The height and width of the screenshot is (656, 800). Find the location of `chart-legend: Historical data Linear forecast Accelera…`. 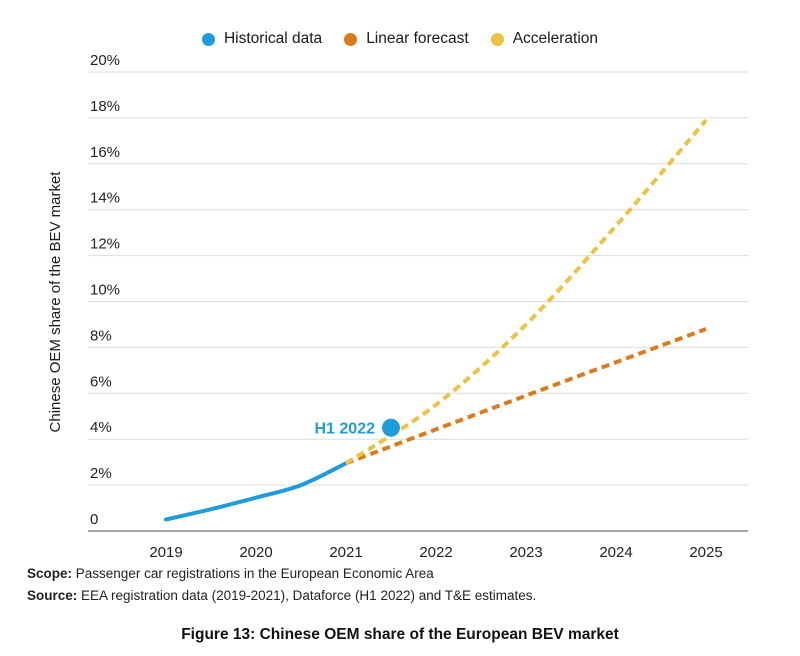

chart-legend: Historical data Linear forecast Accelera… is located at coordinates (400, 39).